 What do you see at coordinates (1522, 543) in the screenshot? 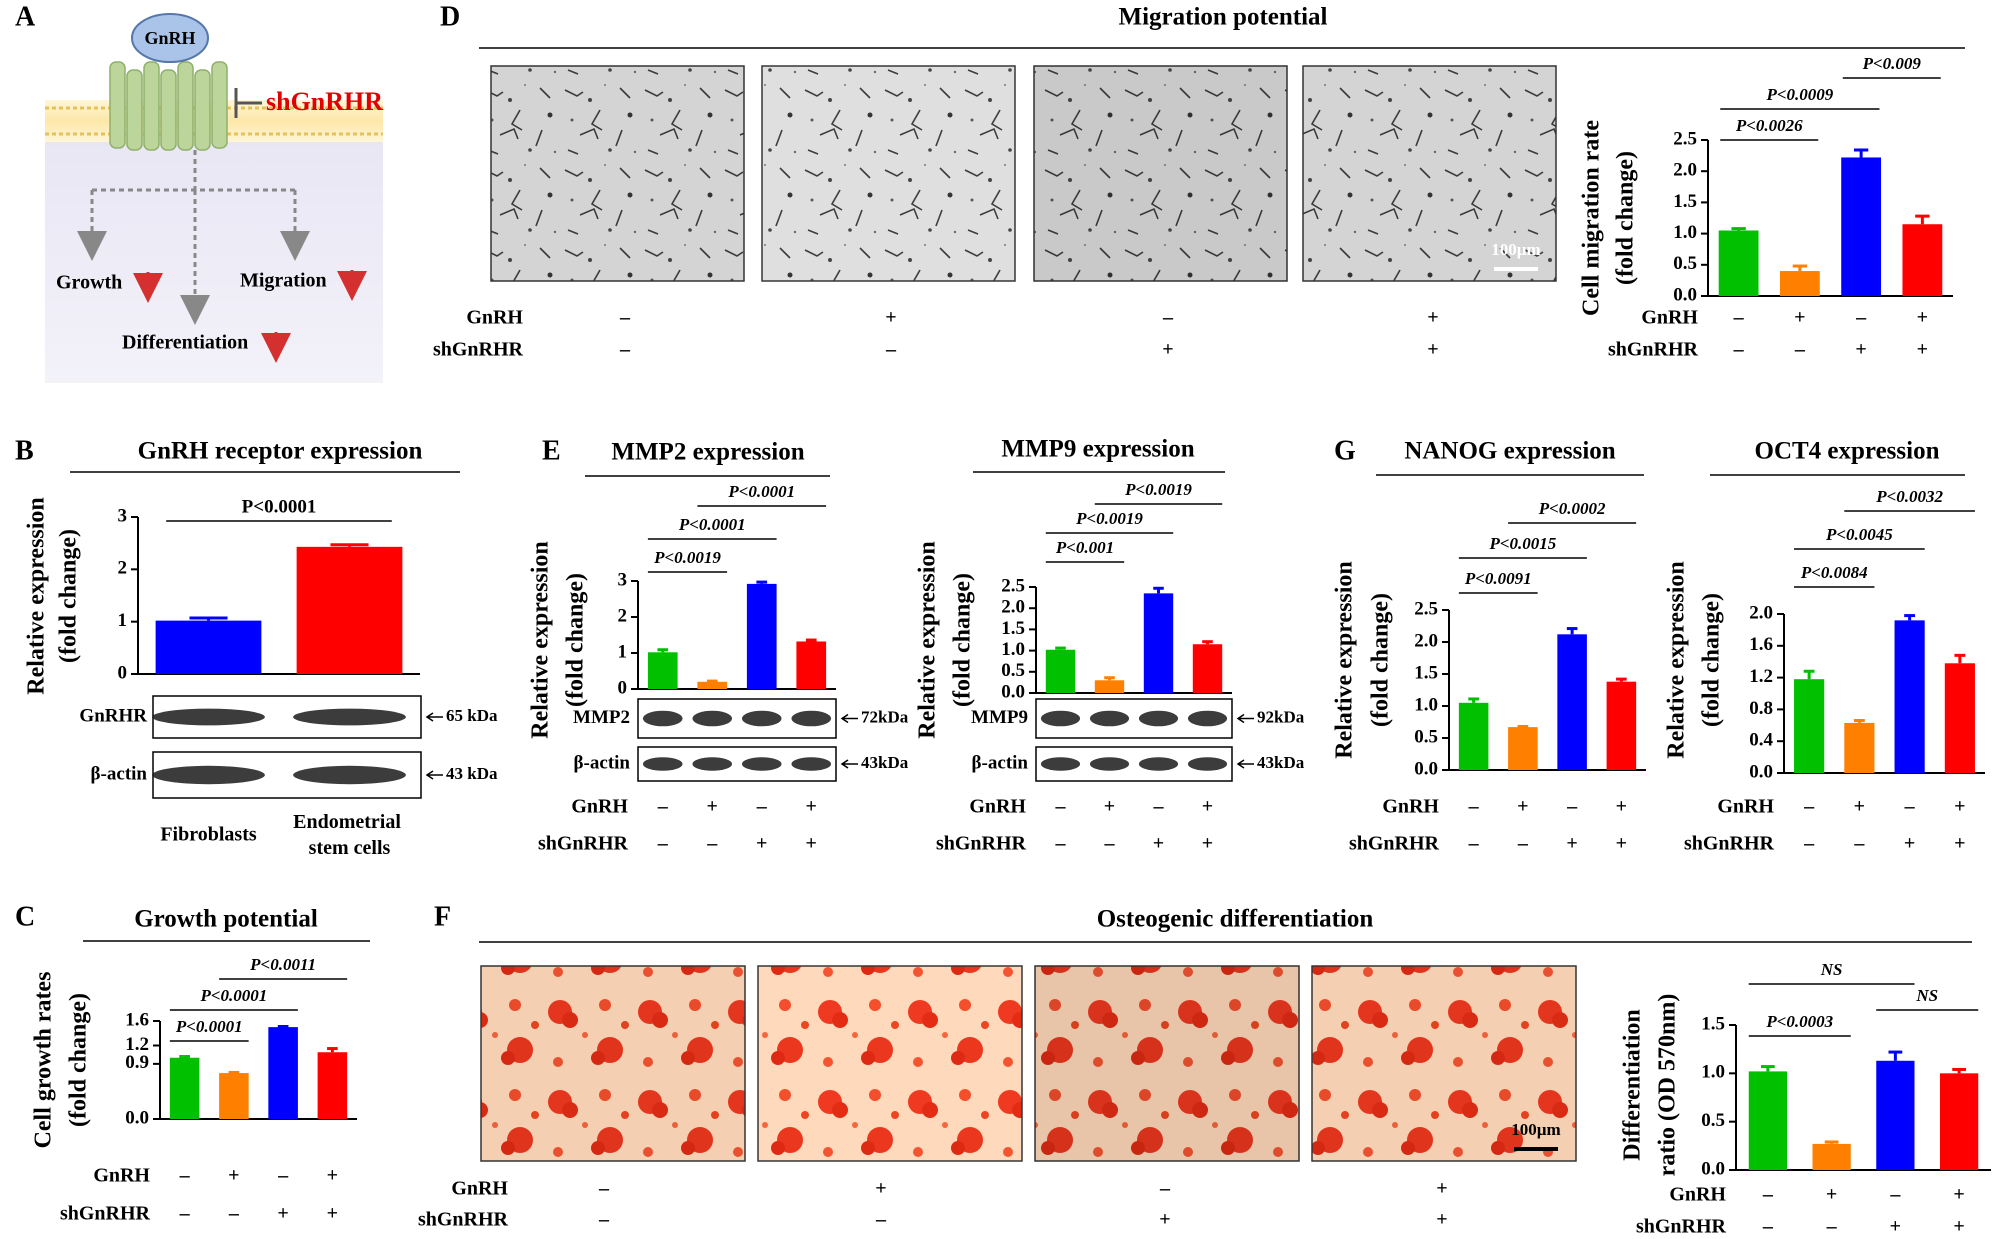
I see `significance-label: P<0.0015` at bounding box center [1522, 543].